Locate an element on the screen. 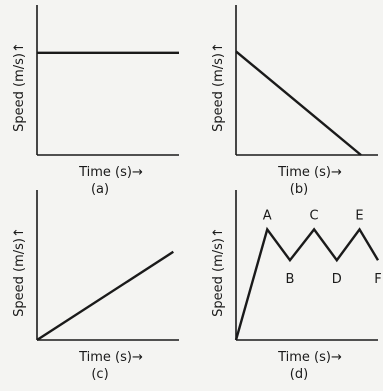 This screenshot has height=391, width=383. point-label-a: A is located at coordinates (267, 215).